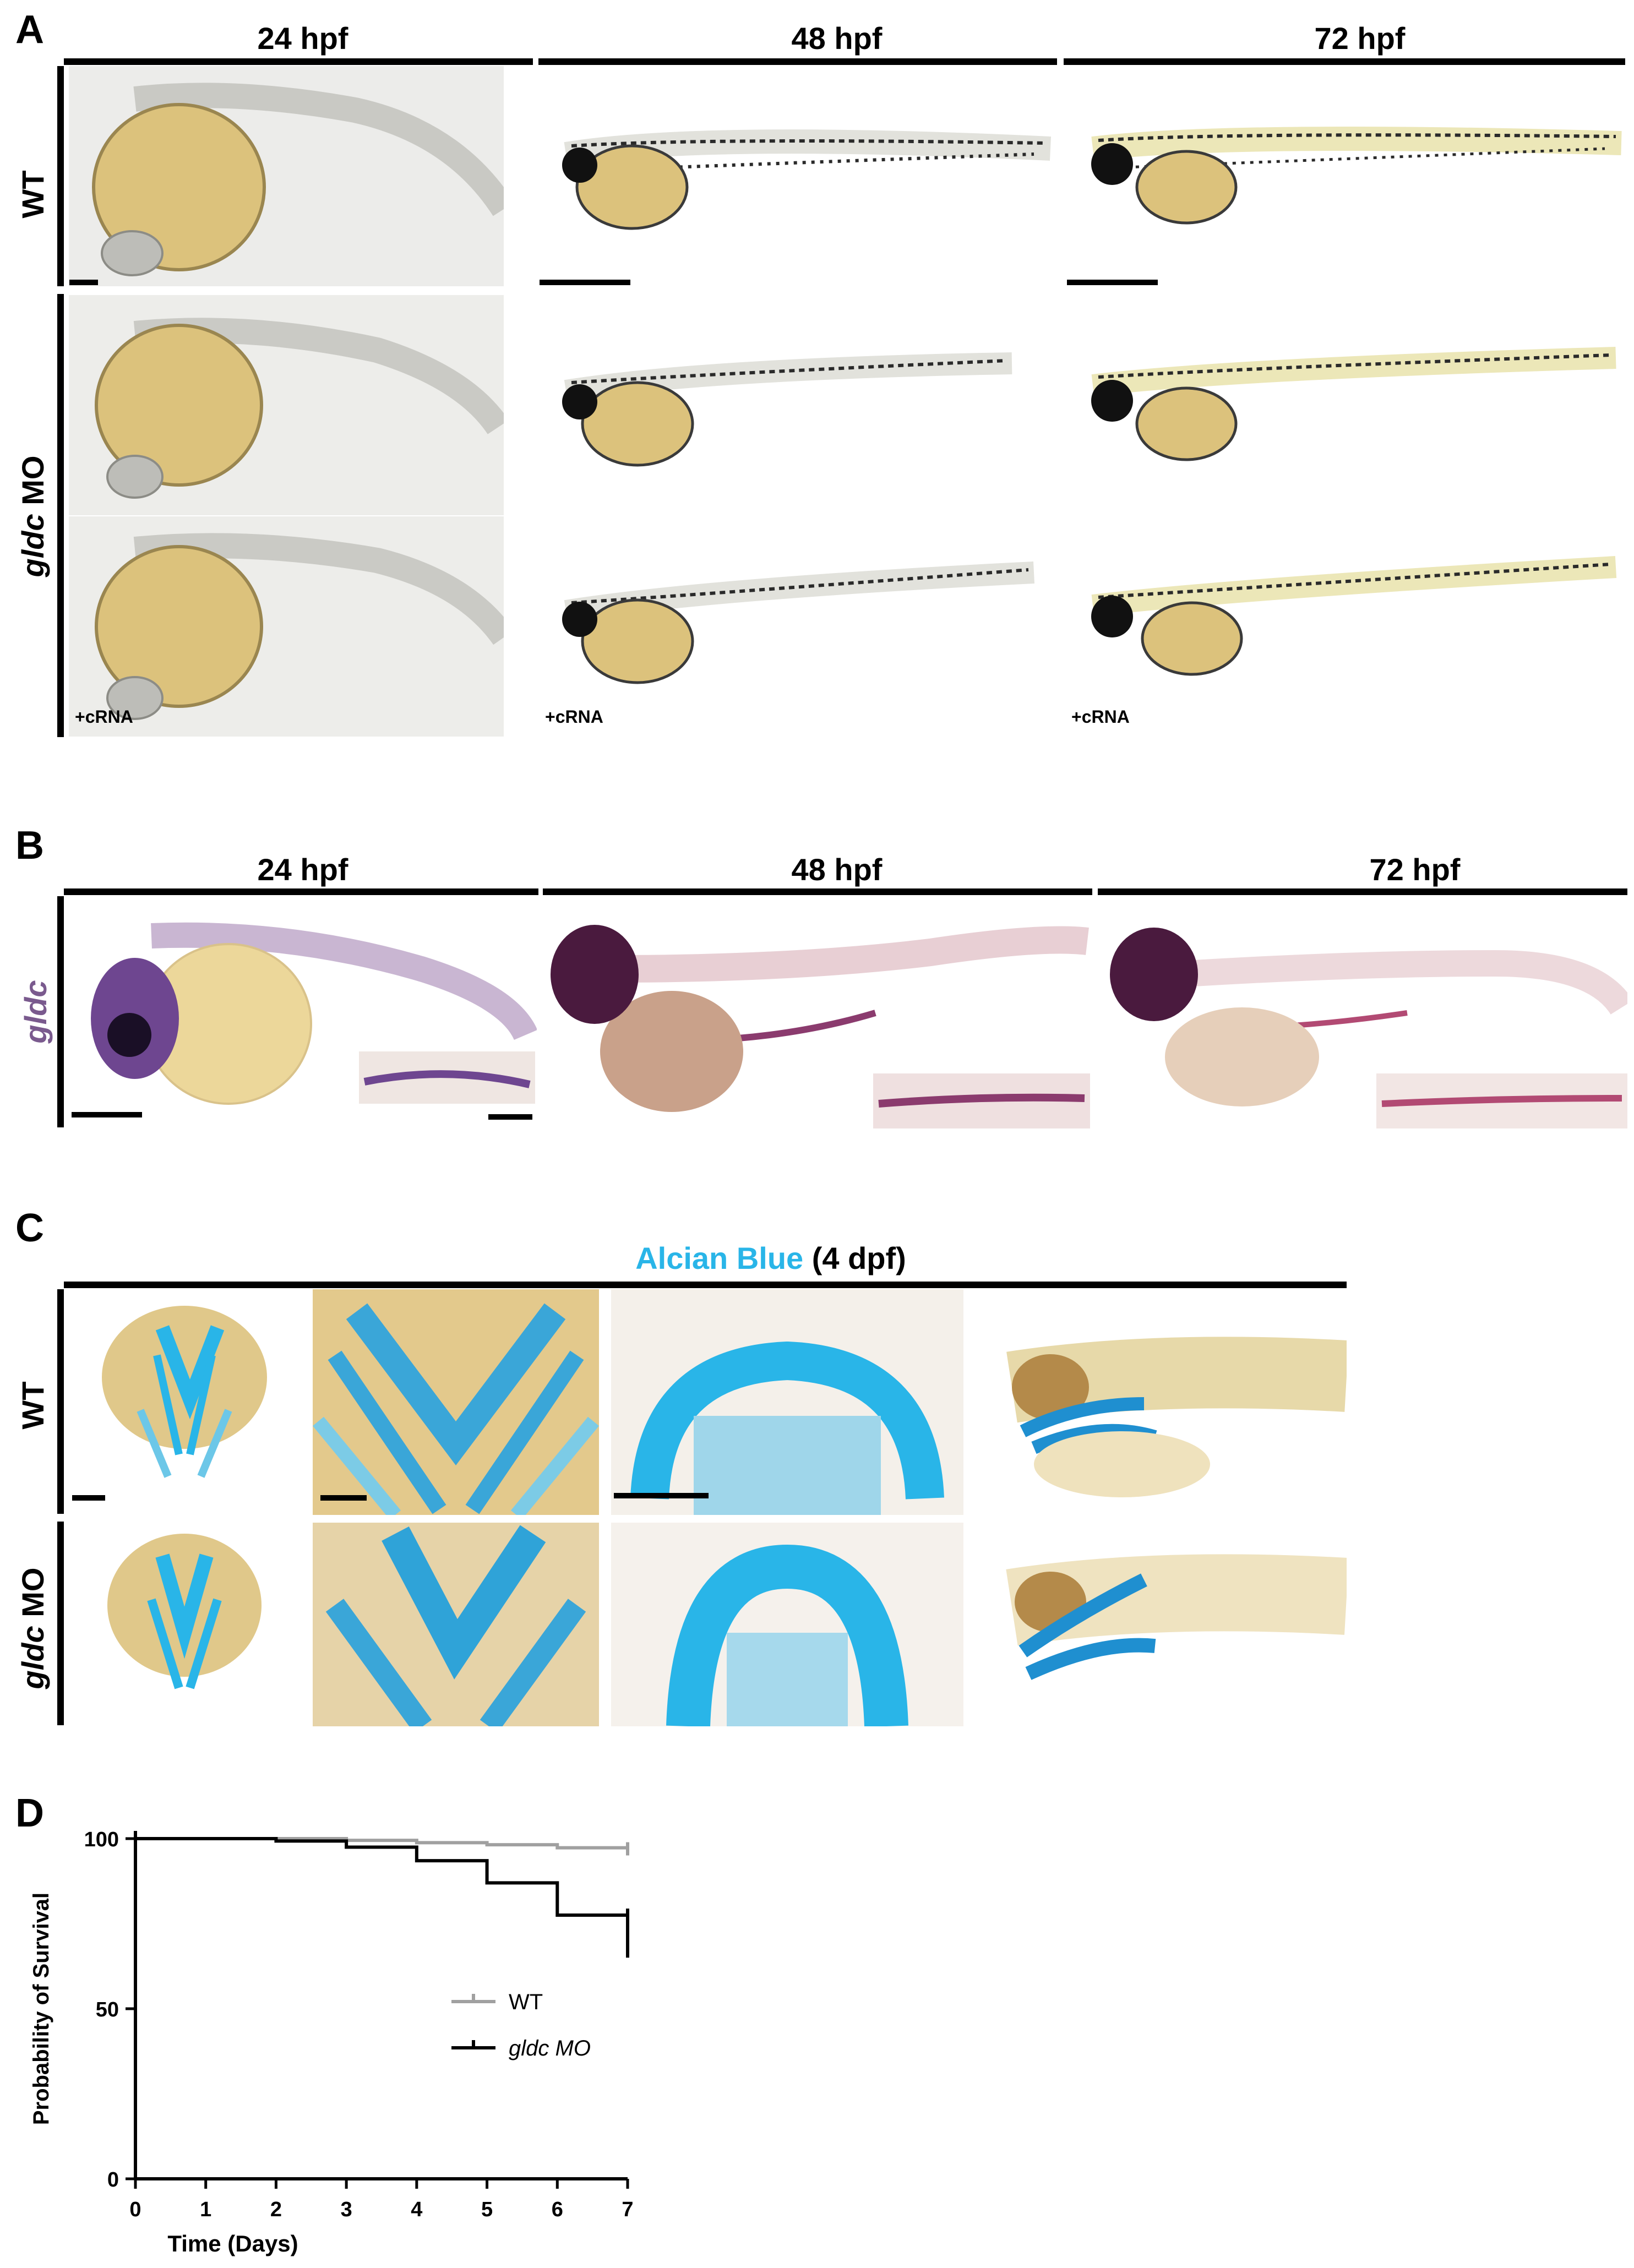  I want to click on panel-a-col-24: 24 hpf, so click(302, 38).